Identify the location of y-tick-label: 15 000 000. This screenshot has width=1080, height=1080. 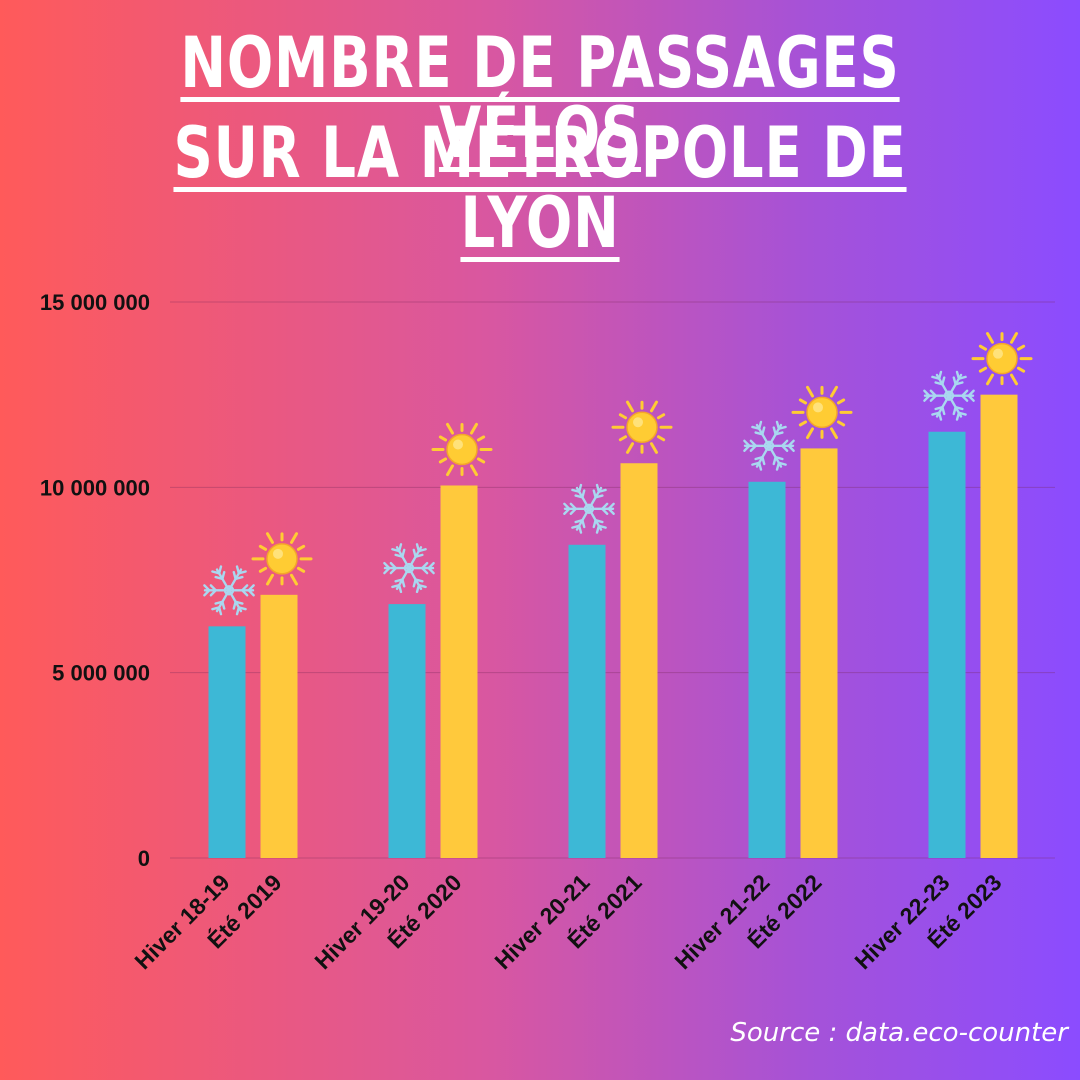
(95, 302).